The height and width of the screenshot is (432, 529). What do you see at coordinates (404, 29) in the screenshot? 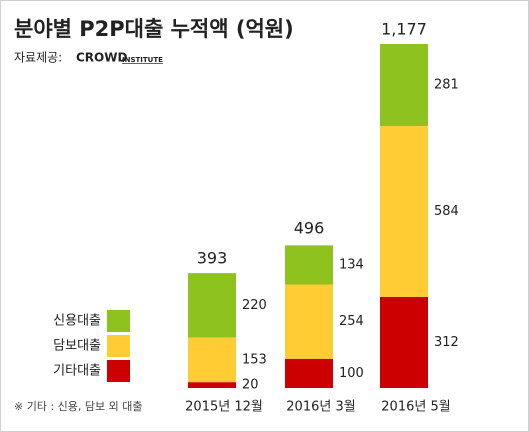
I see `total-label: 1,177` at bounding box center [404, 29].